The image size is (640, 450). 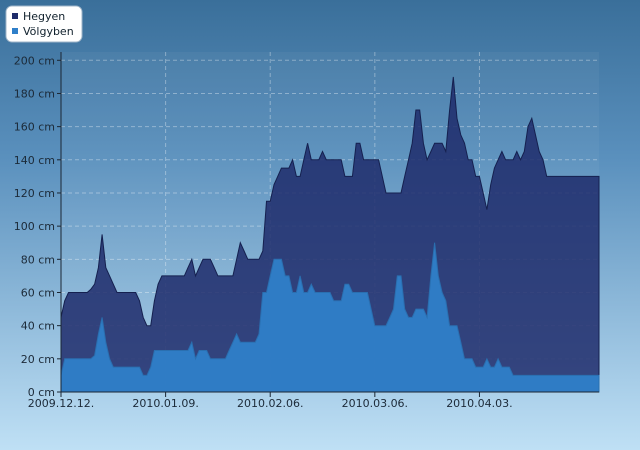 What do you see at coordinates (38, 292) in the screenshot?
I see `y-tick-label: 60 cm` at bounding box center [38, 292].